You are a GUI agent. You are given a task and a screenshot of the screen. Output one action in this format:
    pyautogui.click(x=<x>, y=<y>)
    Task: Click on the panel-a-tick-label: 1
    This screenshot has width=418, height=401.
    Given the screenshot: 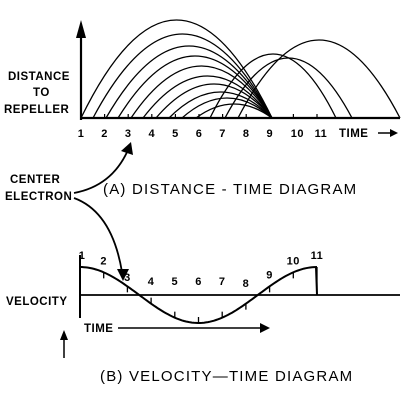 What is the action you would take?
    pyautogui.click(x=81, y=134)
    